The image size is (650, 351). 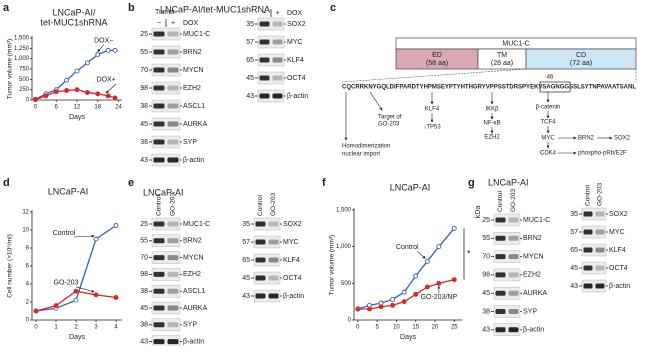 I want to click on panel-label: d, so click(x=6, y=183).